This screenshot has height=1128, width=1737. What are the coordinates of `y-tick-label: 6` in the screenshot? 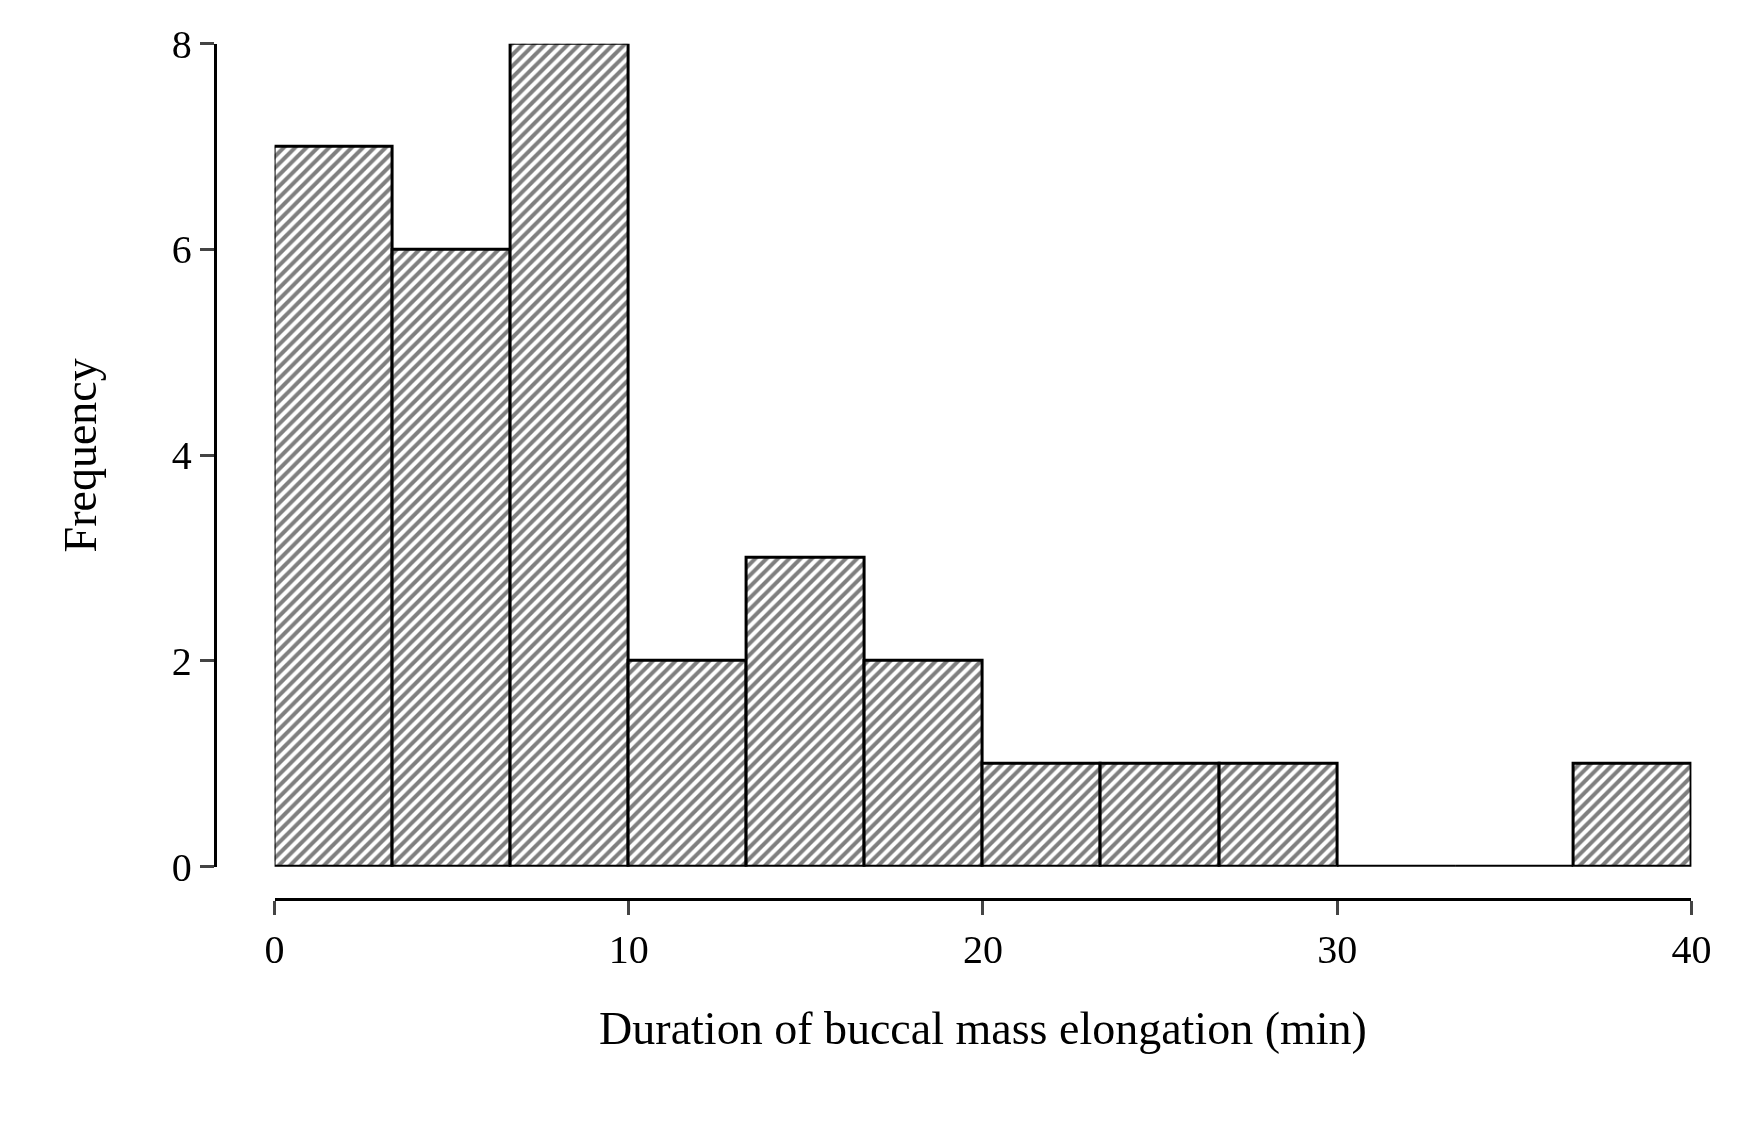 It's located at (181, 250).